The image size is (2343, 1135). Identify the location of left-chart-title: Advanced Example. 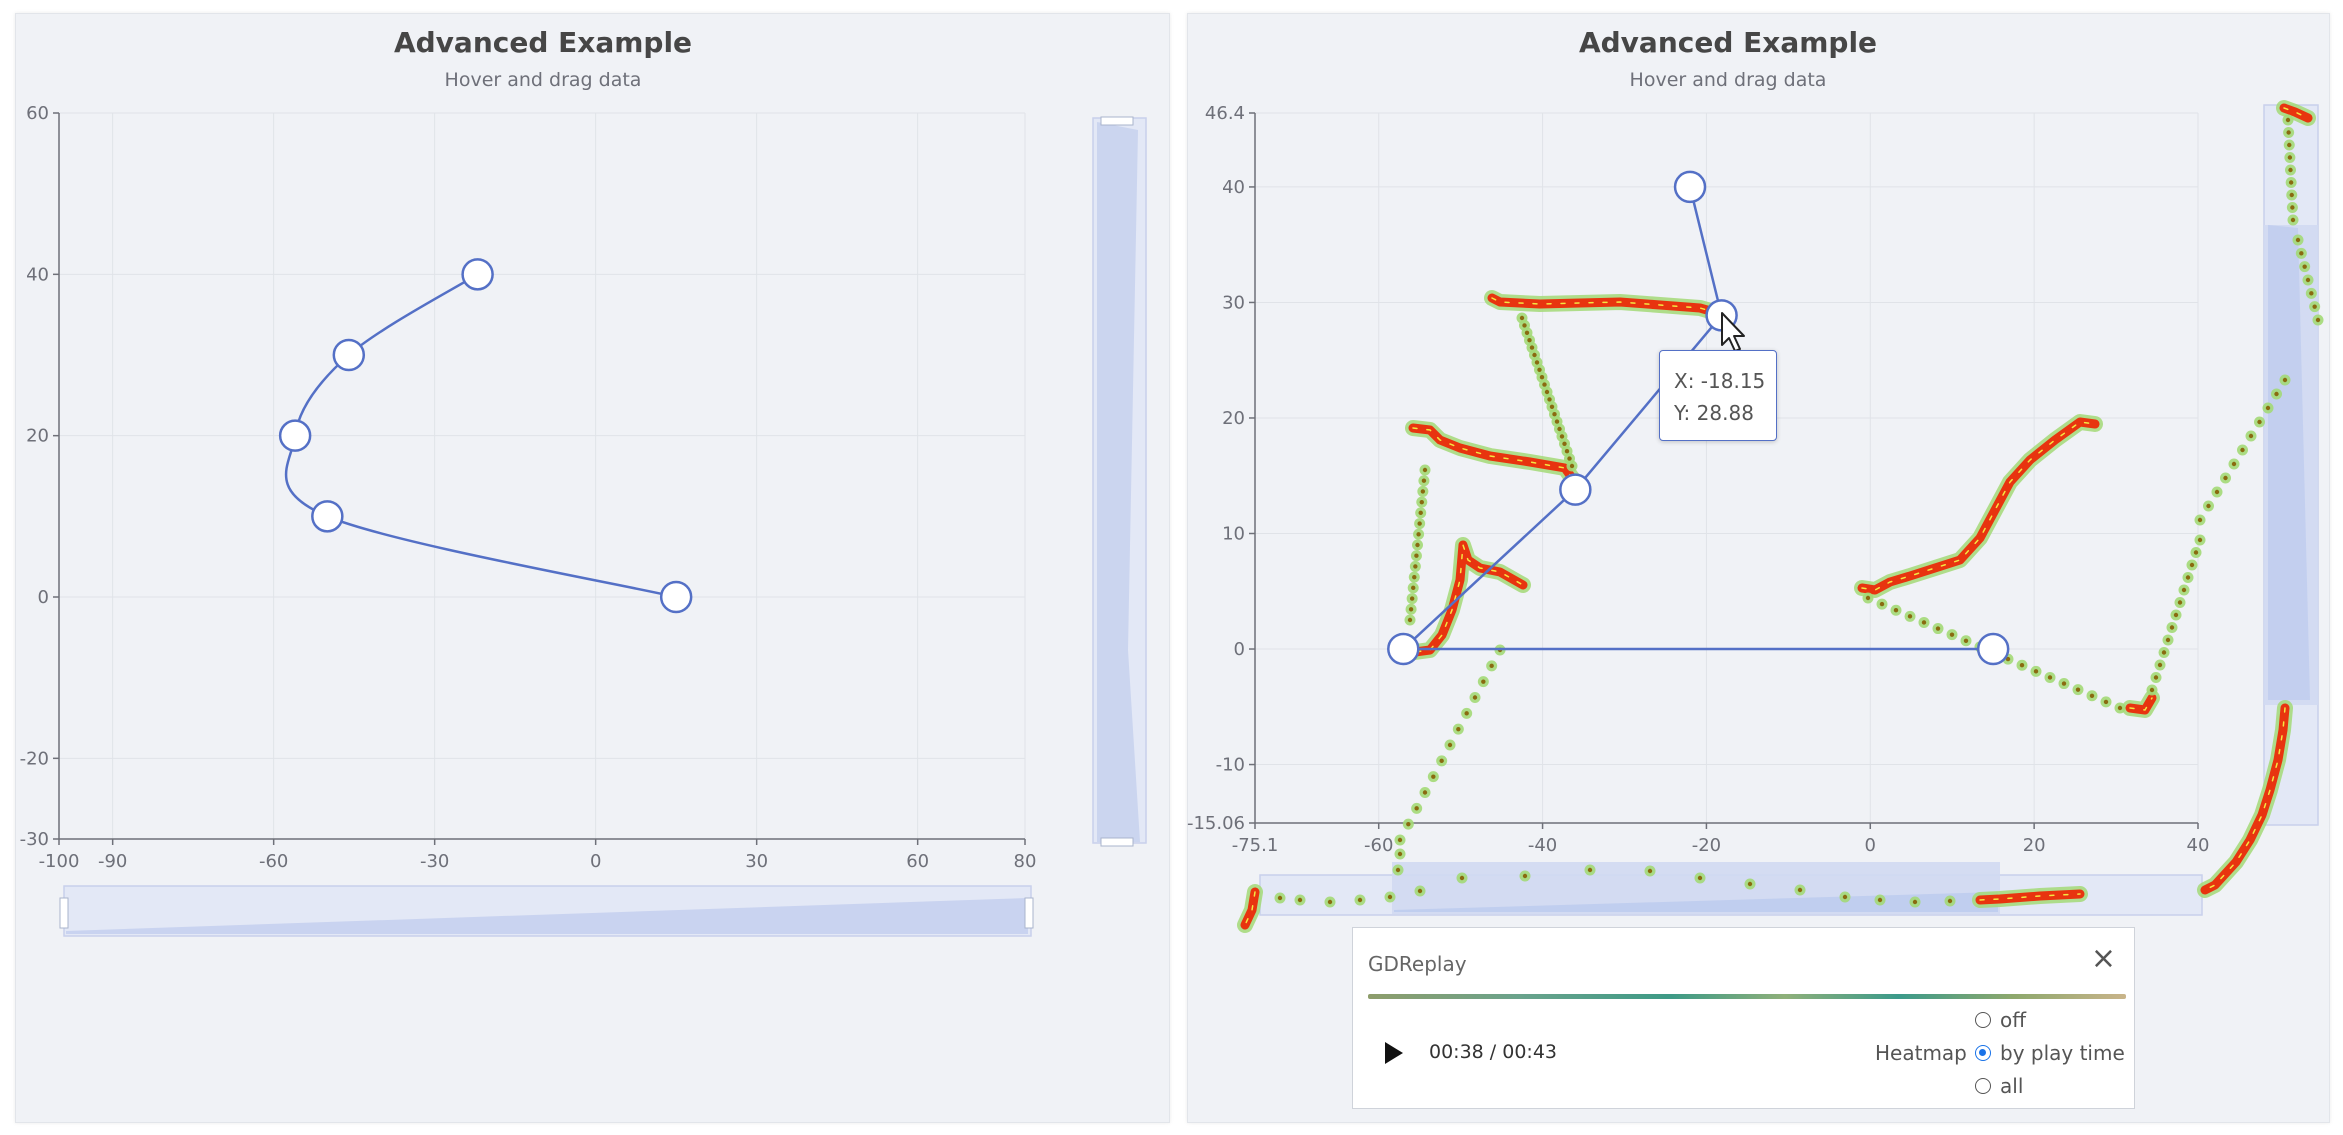
(543, 42).